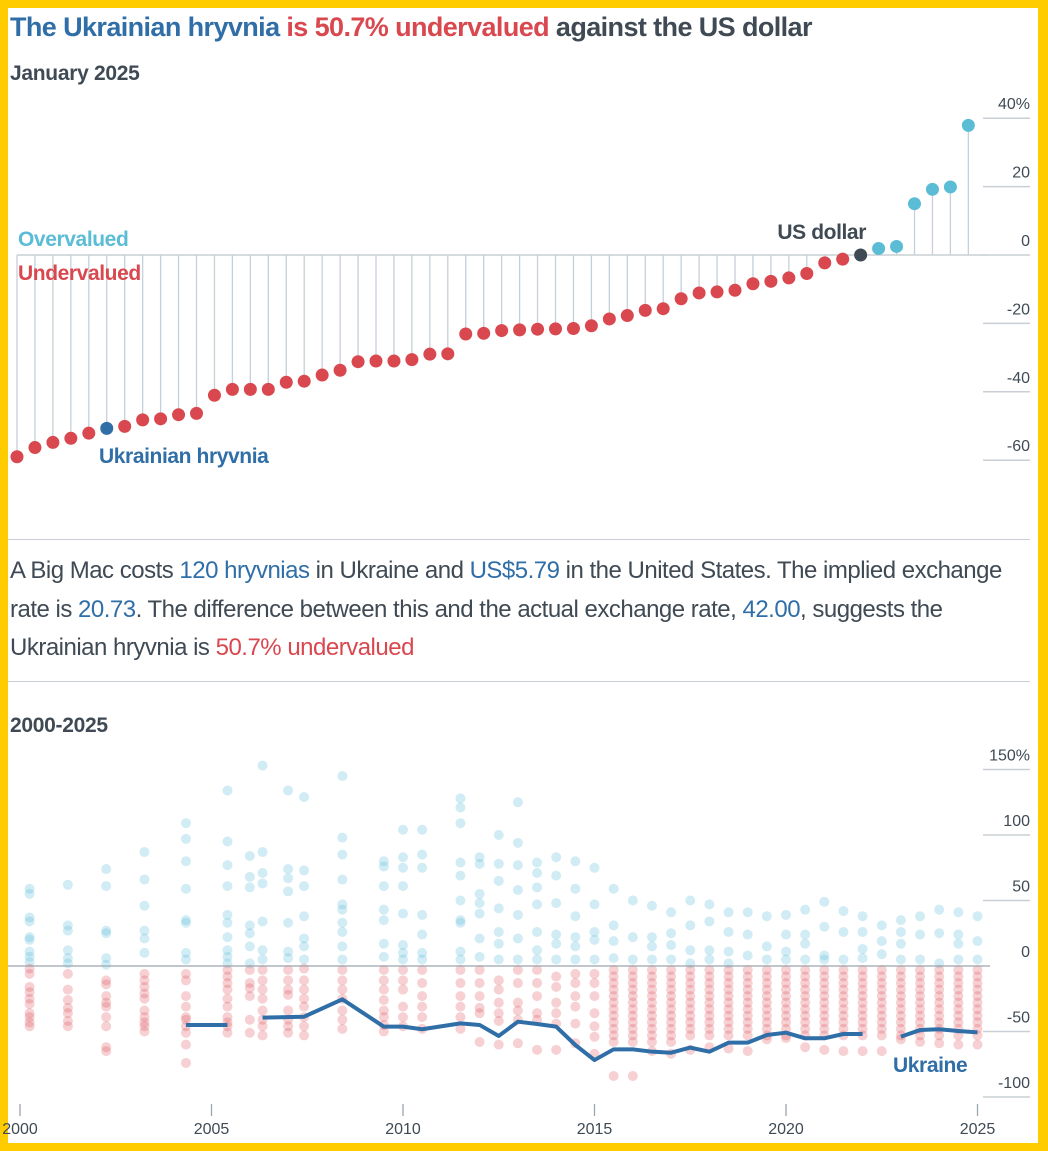 This screenshot has height=1151, width=1048. Describe the element at coordinates (1018, 309) in the screenshot. I see `y-tick-label: -20` at that location.